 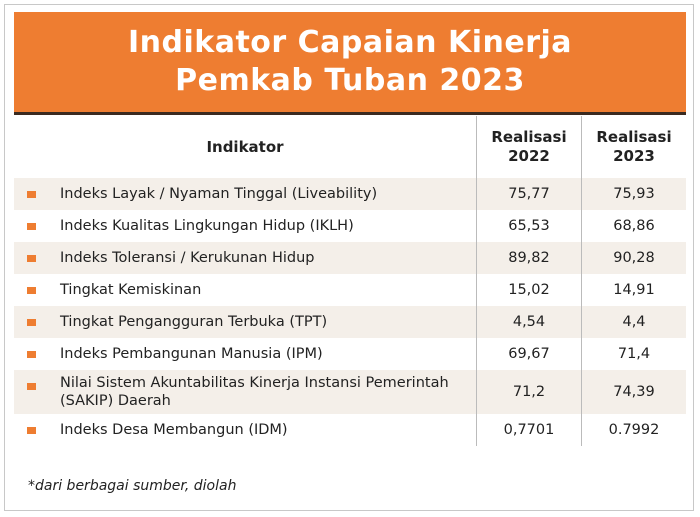 I want to click on value-cell: 90,28, so click(x=633, y=258).